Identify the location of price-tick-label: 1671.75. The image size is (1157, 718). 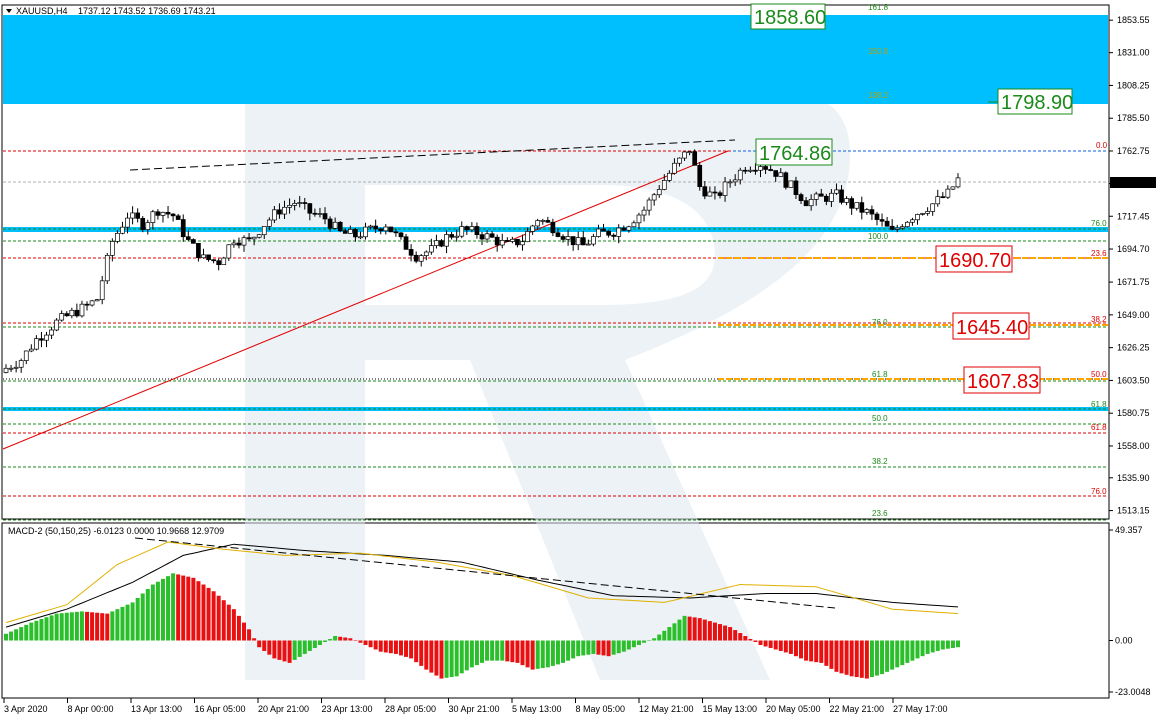
(1133, 282).